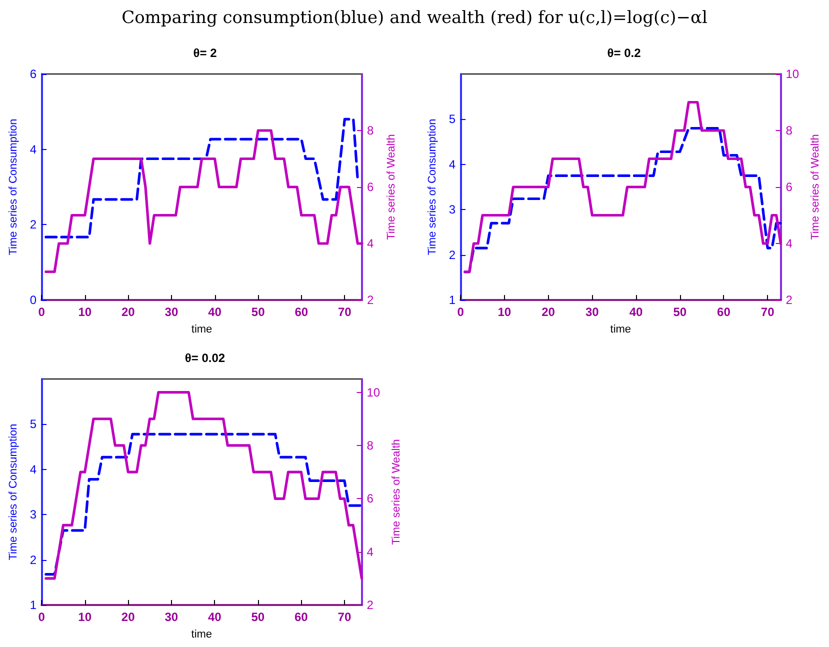  Describe the element at coordinates (205, 53) in the screenshot. I see `chart-title: θ= 2` at that location.